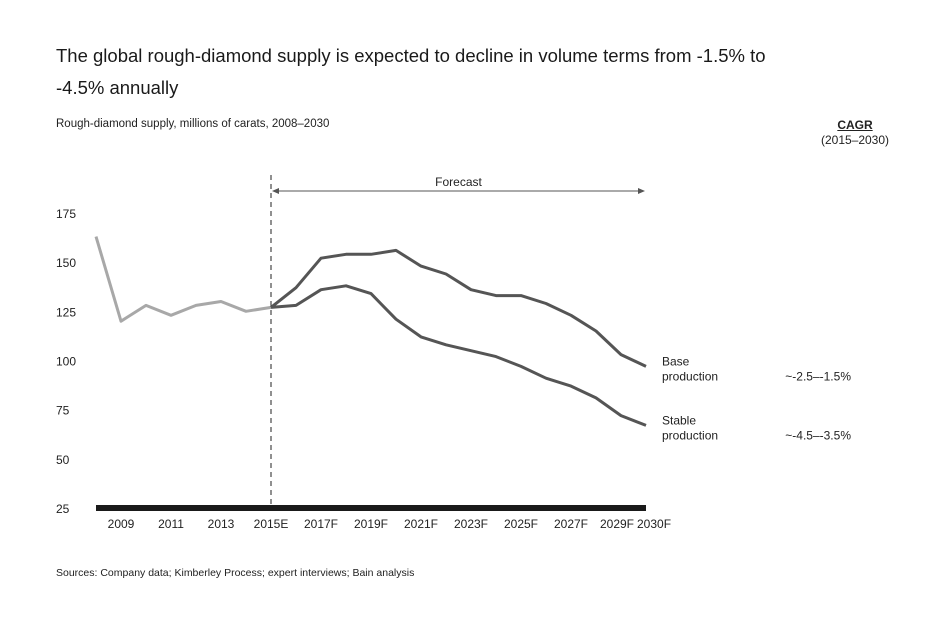 Image resolution: width=950 pixels, height=620 pixels. What do you see at coordinates (63, 460) in the screenshot?
I see `y-tick-label: 50` at bounding box center [63, 460].